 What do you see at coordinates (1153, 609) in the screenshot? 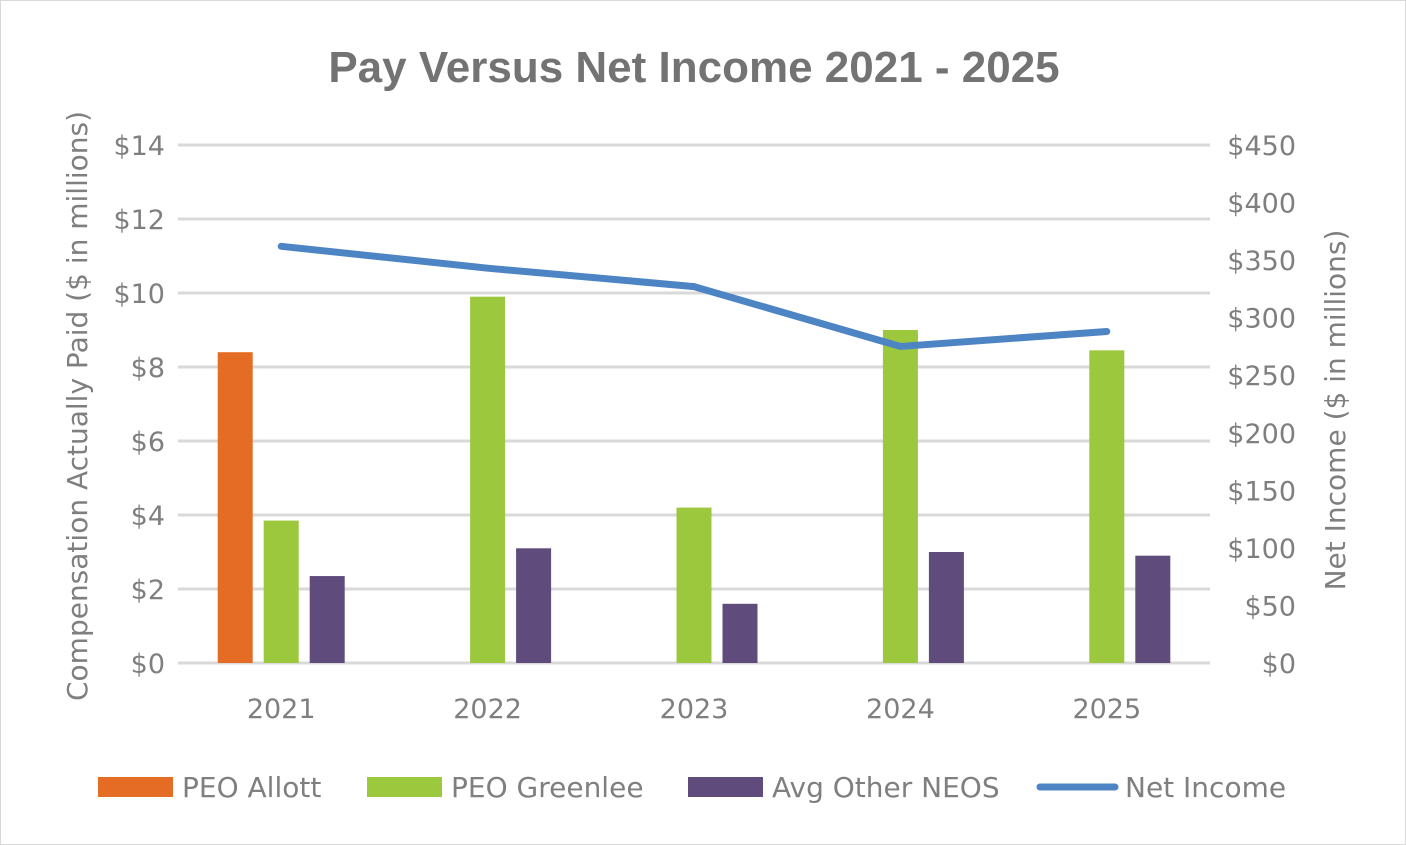
I see `bar-avg-other-neos-2025` at bounding box center [1153, 609].